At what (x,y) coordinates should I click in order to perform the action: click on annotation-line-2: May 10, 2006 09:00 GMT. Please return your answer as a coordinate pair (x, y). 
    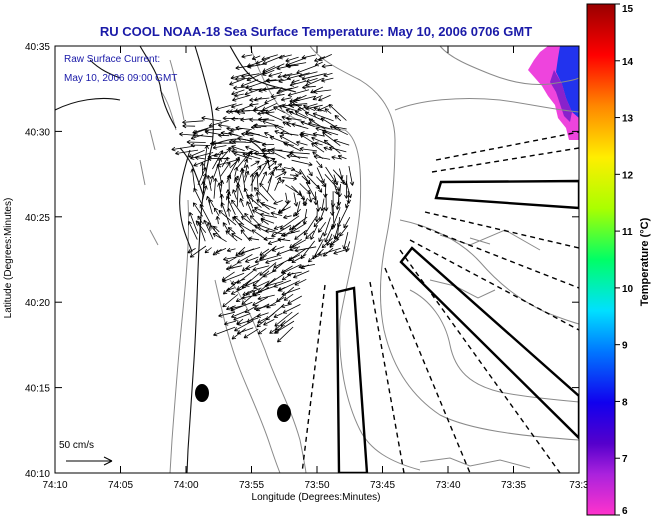
    Looking at the image, I should click on (120, 78).